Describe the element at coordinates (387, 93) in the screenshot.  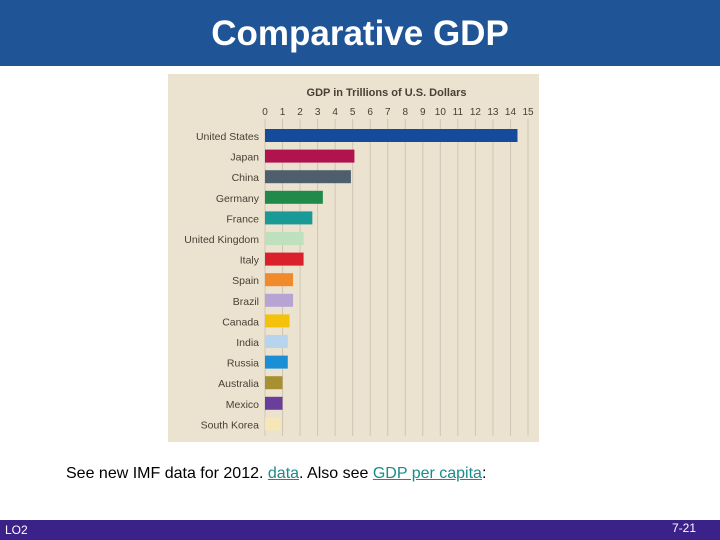
I see `chart-title: GDP in Trillions of U.S. Dollars` at that location.